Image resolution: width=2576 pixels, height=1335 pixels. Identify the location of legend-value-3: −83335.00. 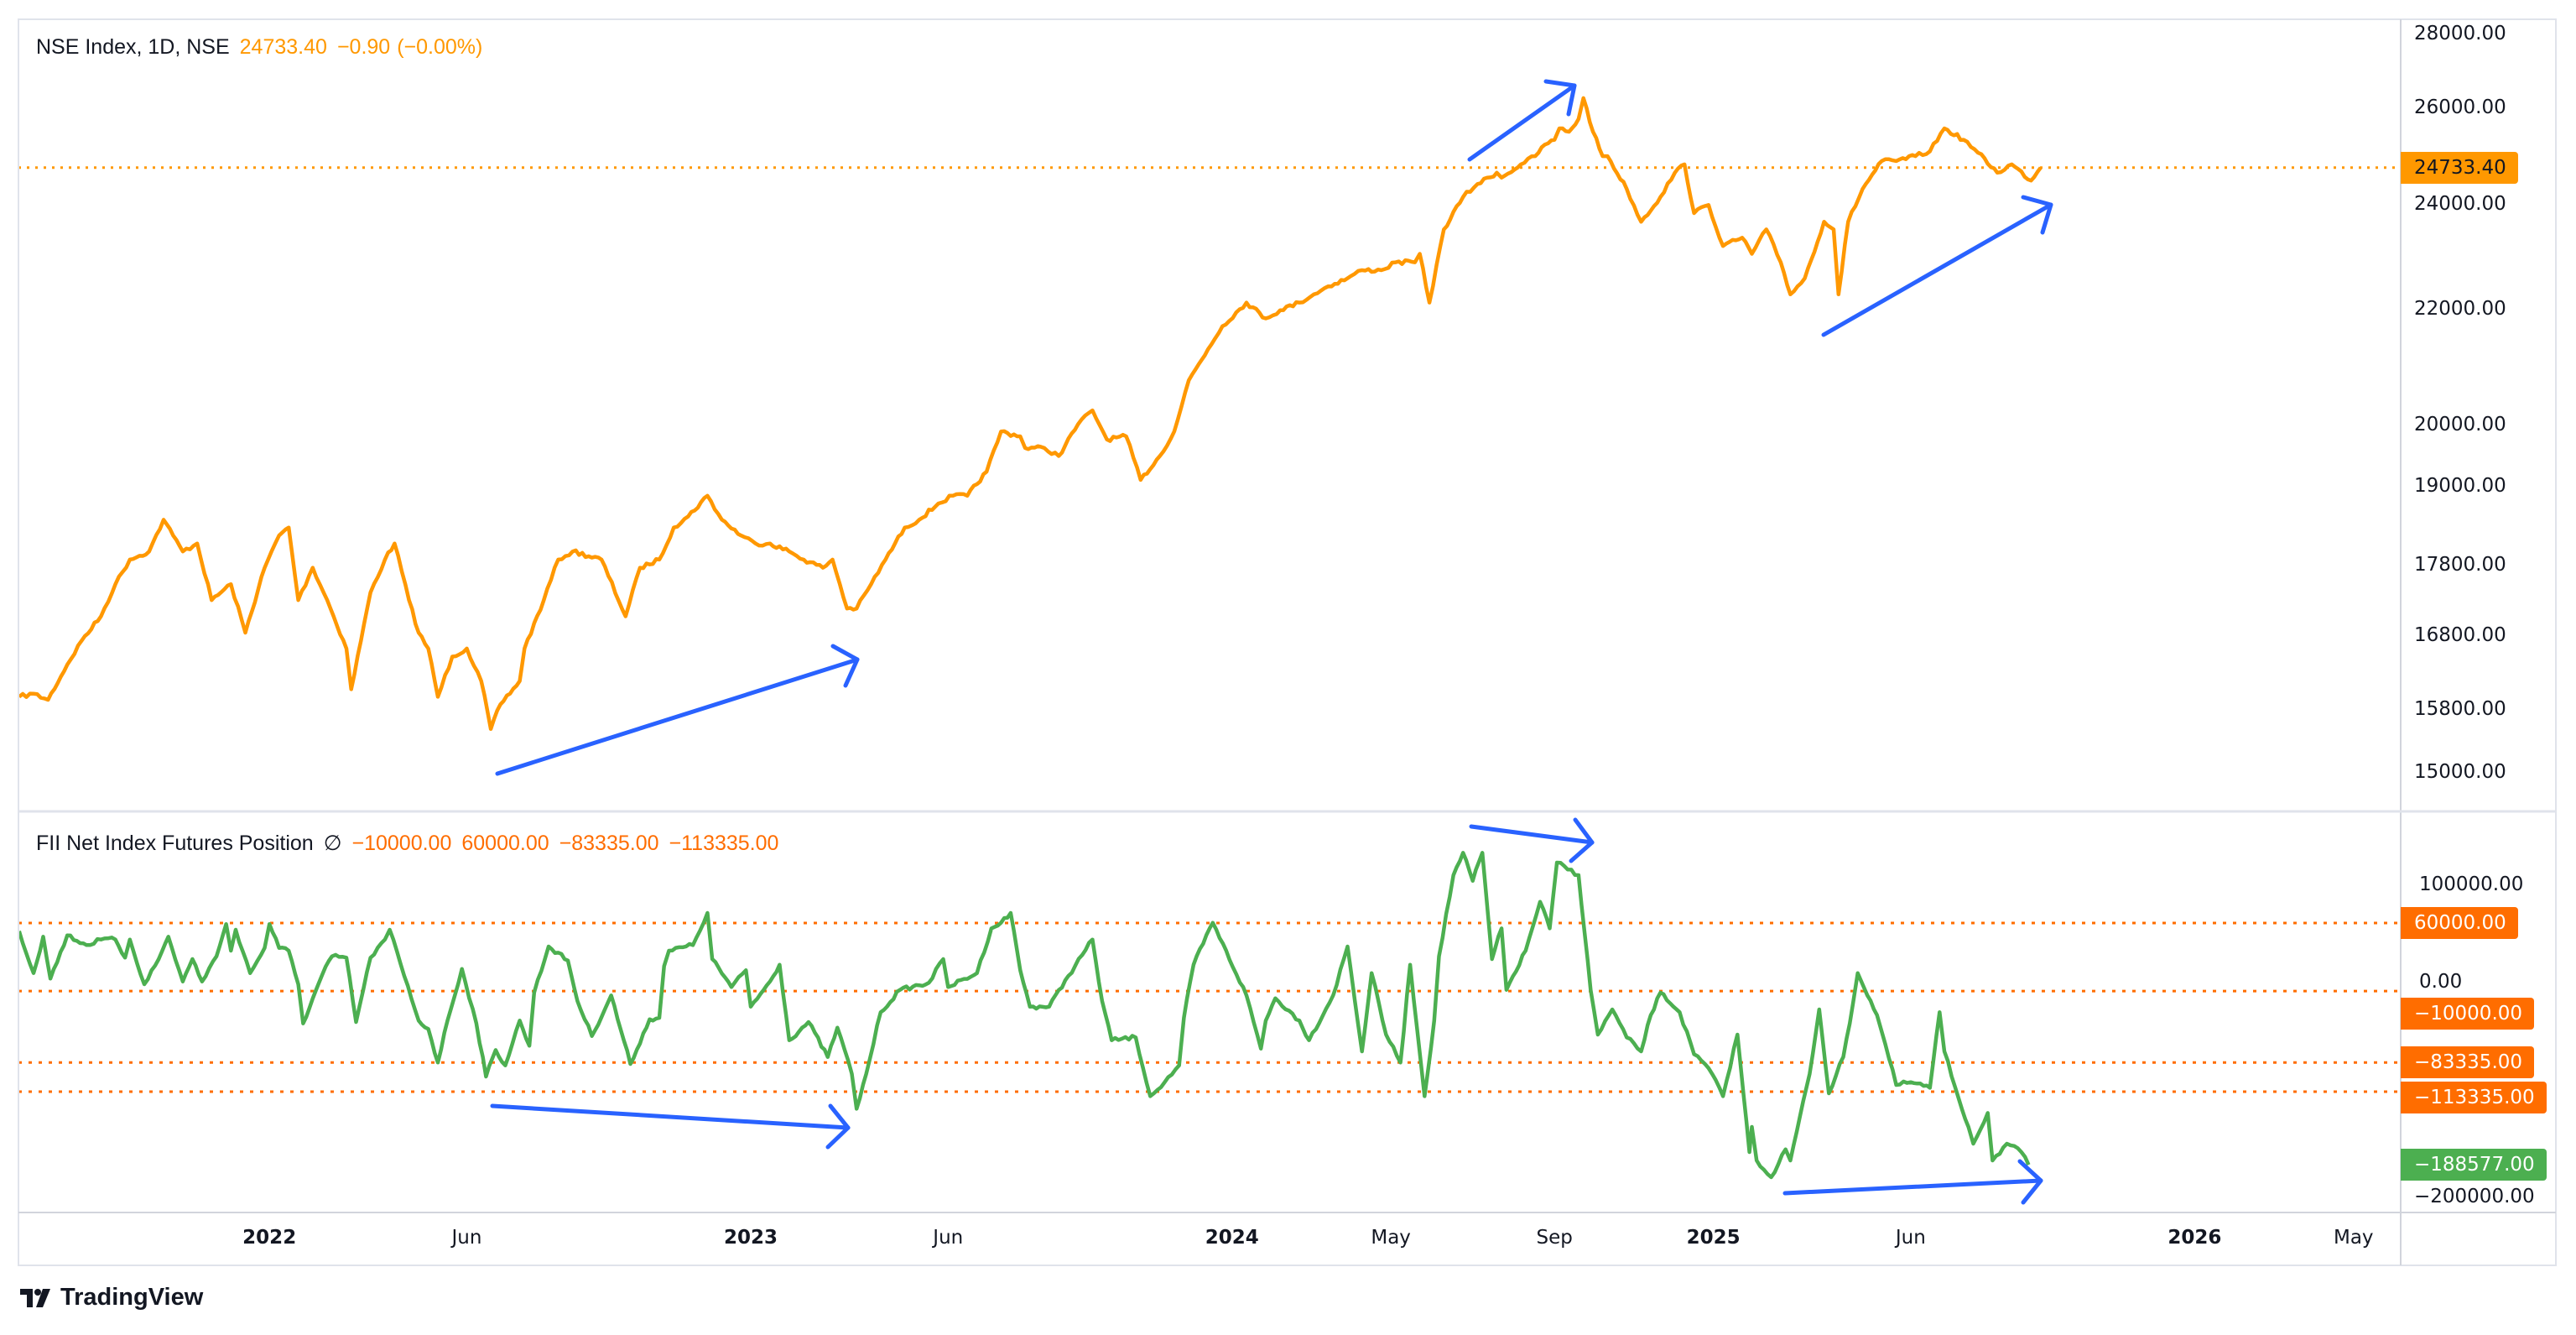
(609, 843).